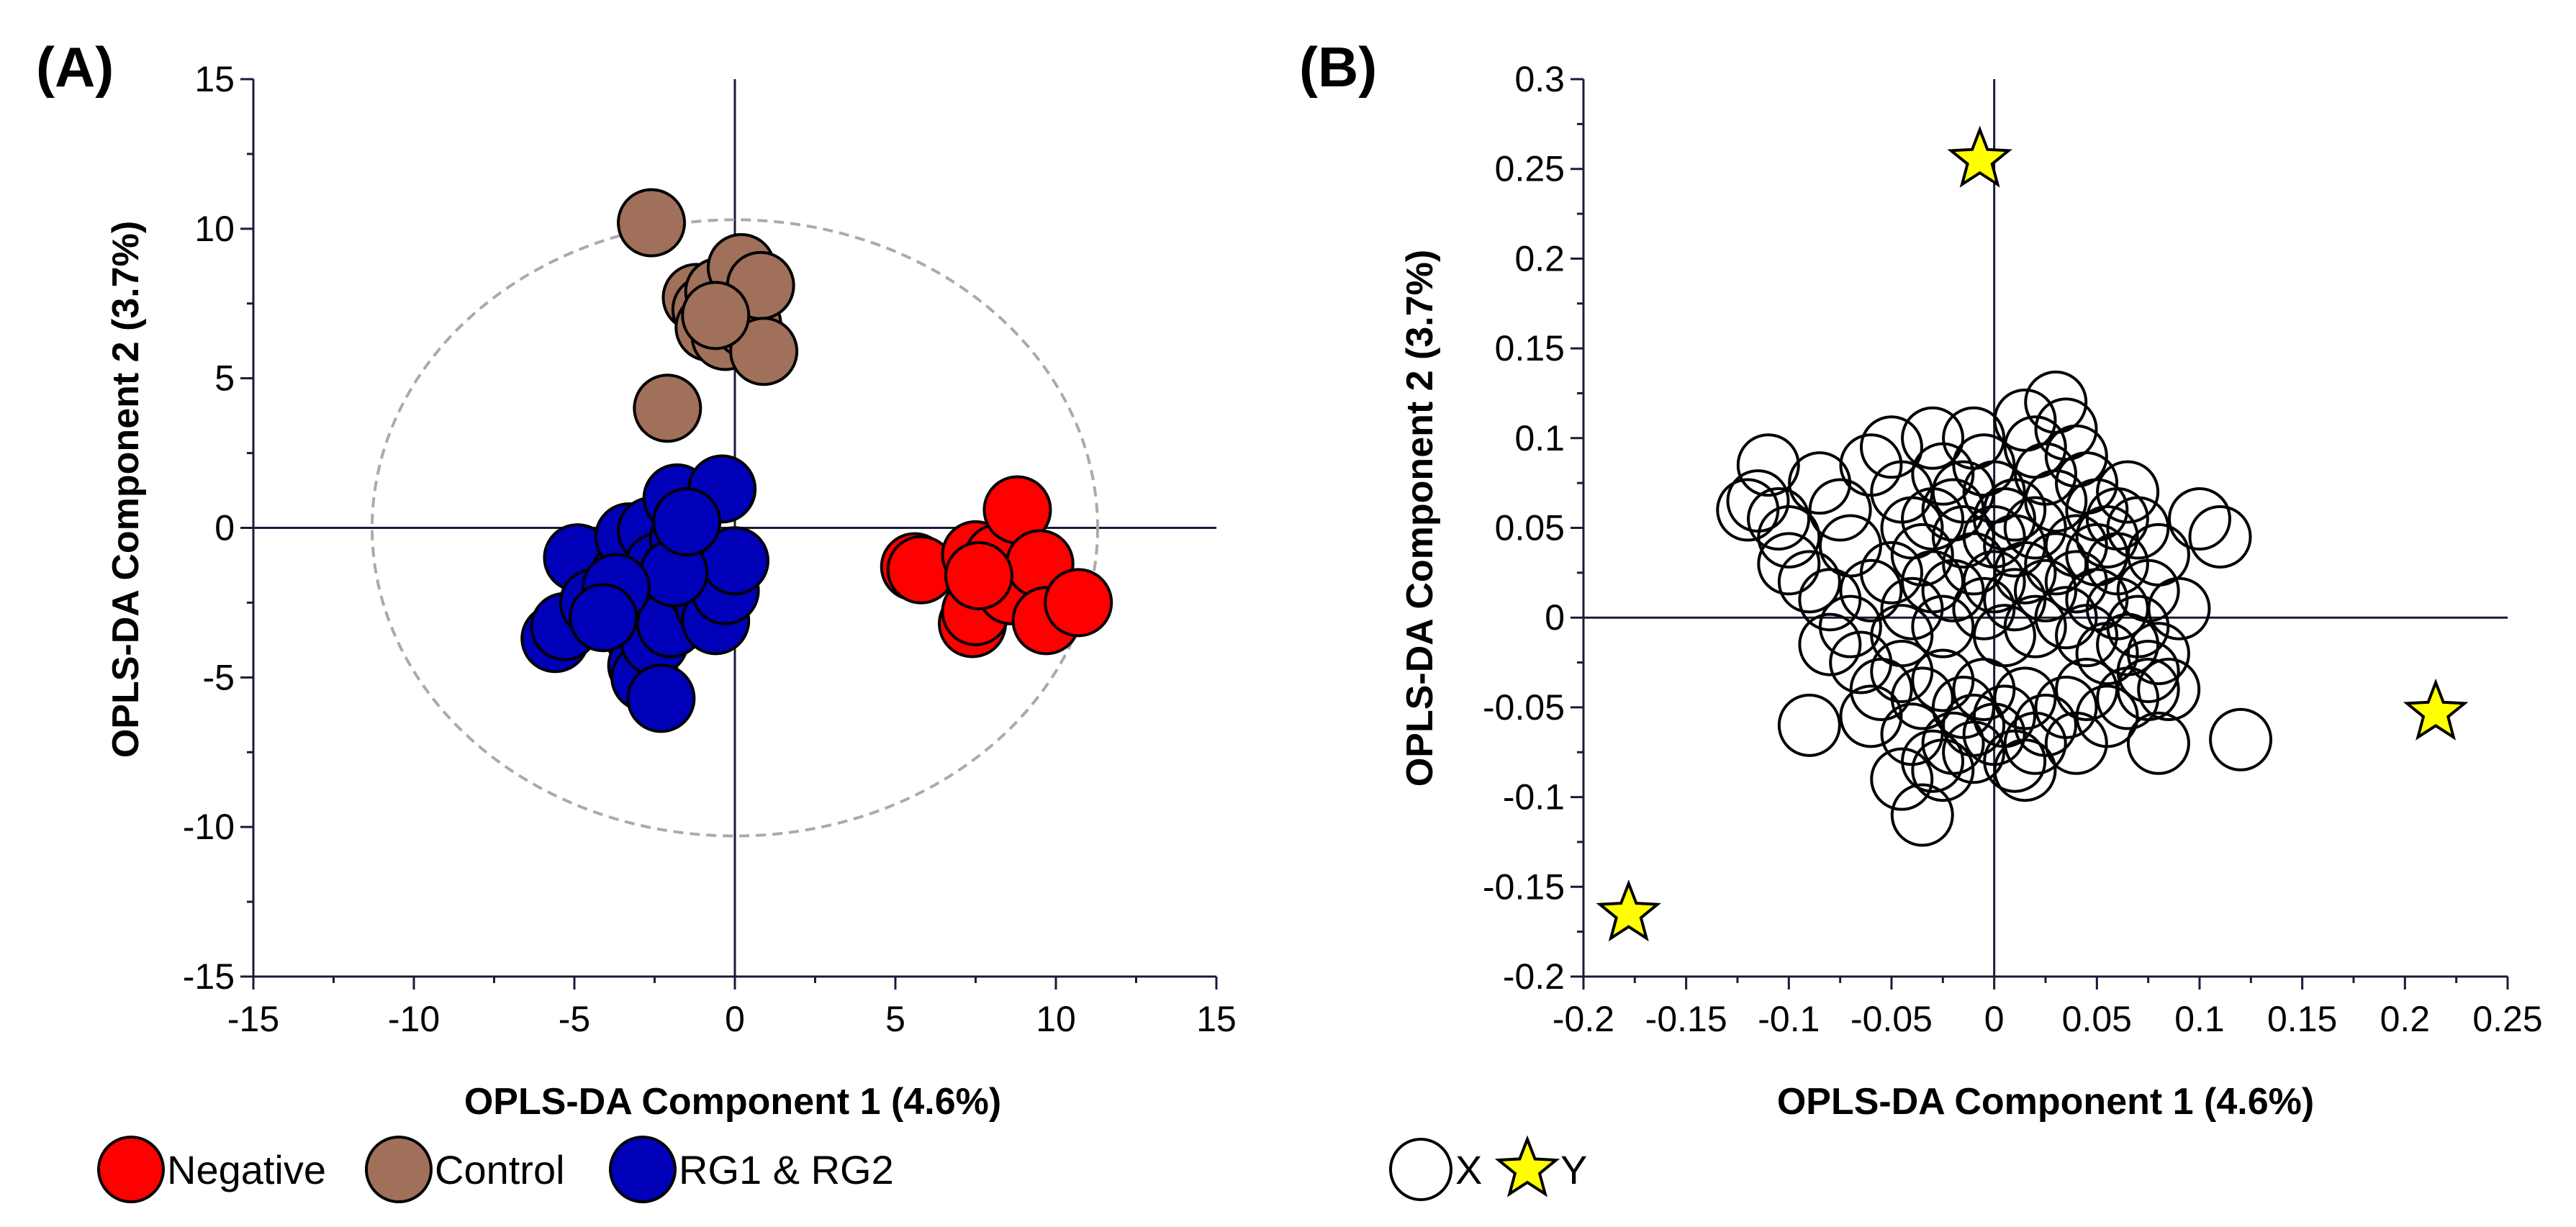 Image resolution: width=2576 pixels, height=1227 pixels. Describe the element at coordinates (1420, 518) in the screenshot. I see `panel-b-y-axis-title: OPLS-DA Component 2 (3.7%)` at that location.